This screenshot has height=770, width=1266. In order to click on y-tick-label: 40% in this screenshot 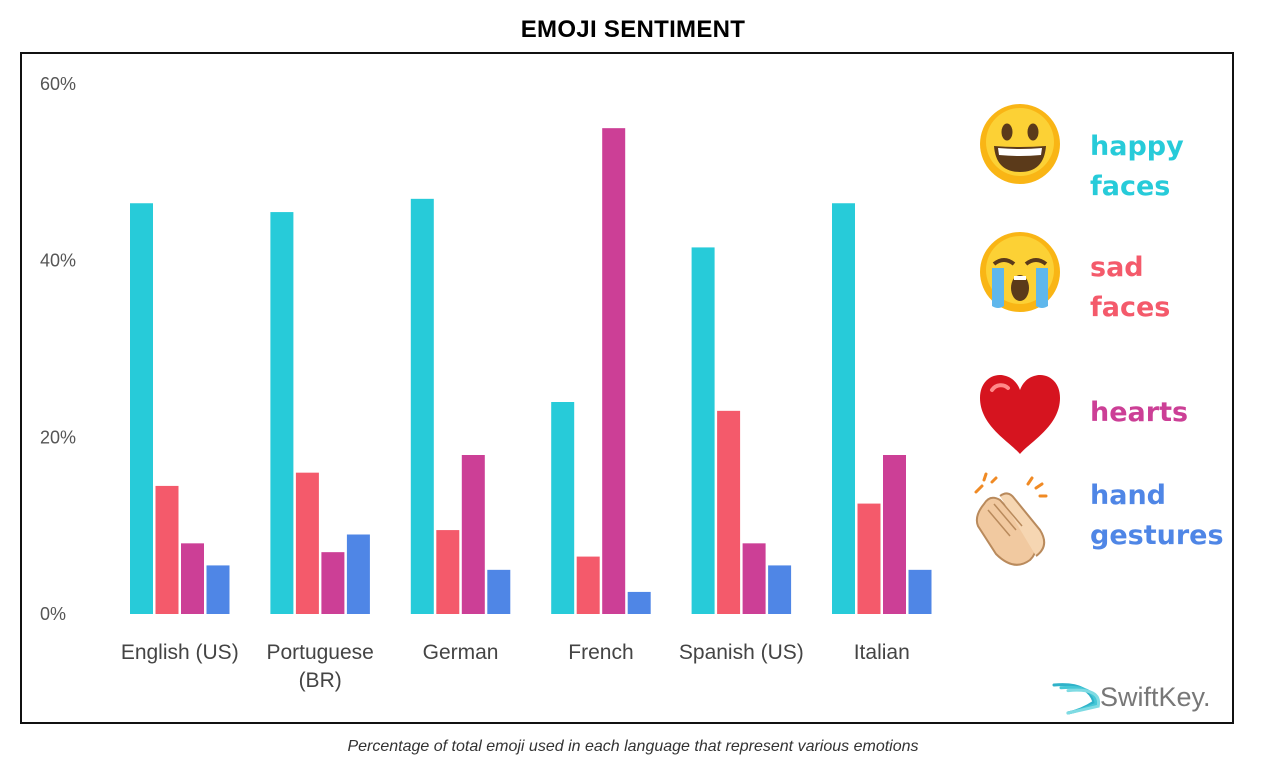, I will do `click(58, 261)`.